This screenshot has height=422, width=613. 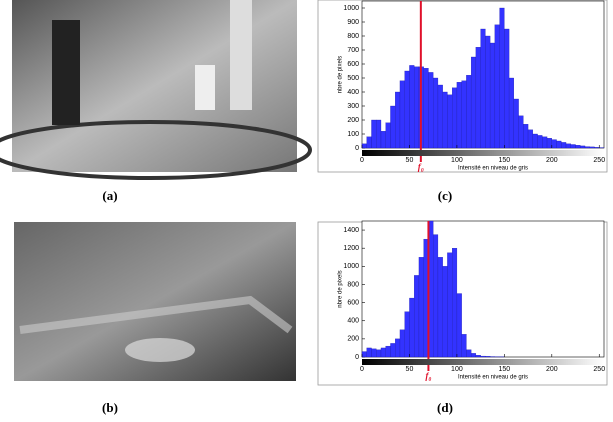 What do you see at coordinates (428, 376) in the screenshot?
I see `threshold-label: f₀` at bounding box center [428, 376].